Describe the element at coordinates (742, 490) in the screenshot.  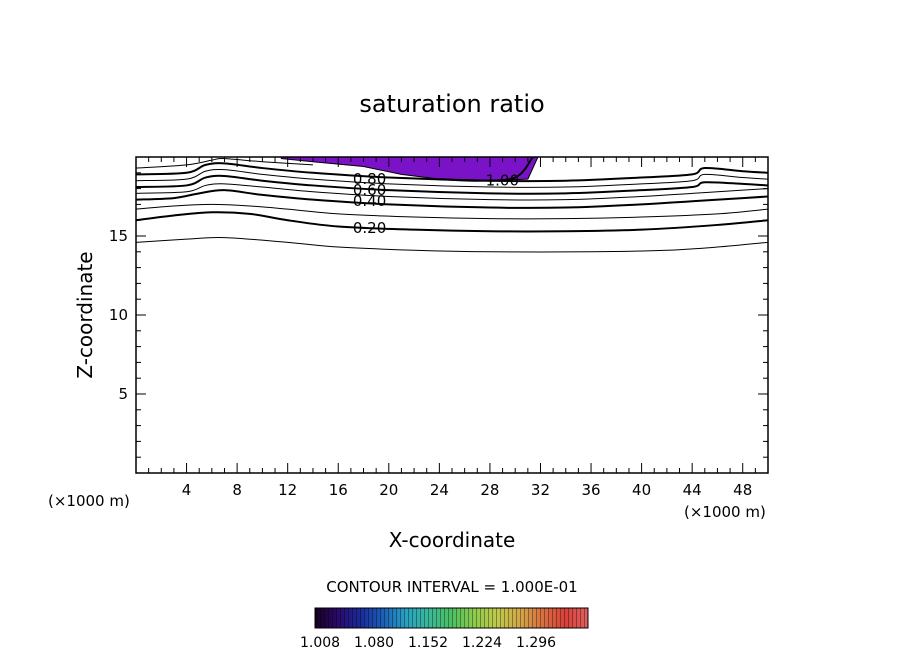
I see `x-tick-label: 48` at that location.